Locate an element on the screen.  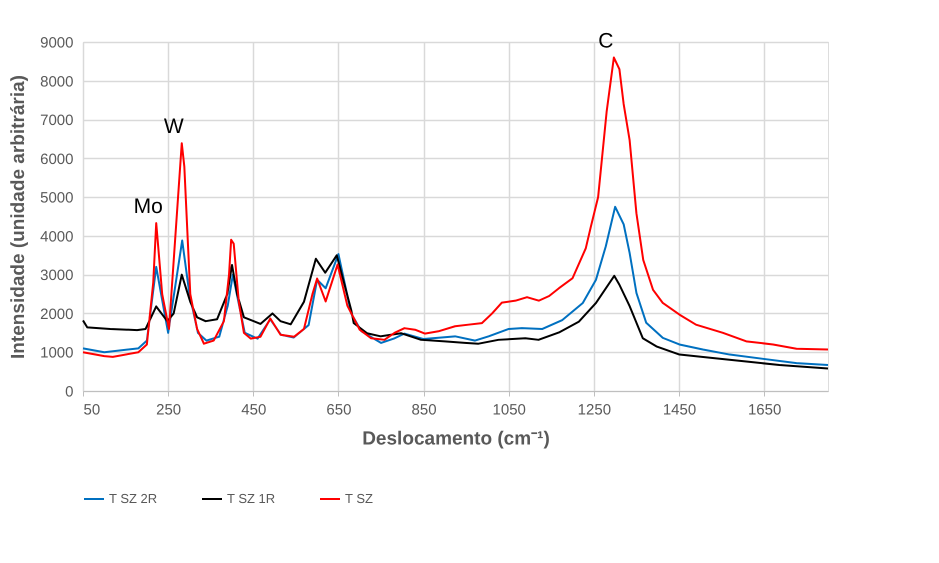
x-tick-label: 1050 is located at coordinates (509, 410).